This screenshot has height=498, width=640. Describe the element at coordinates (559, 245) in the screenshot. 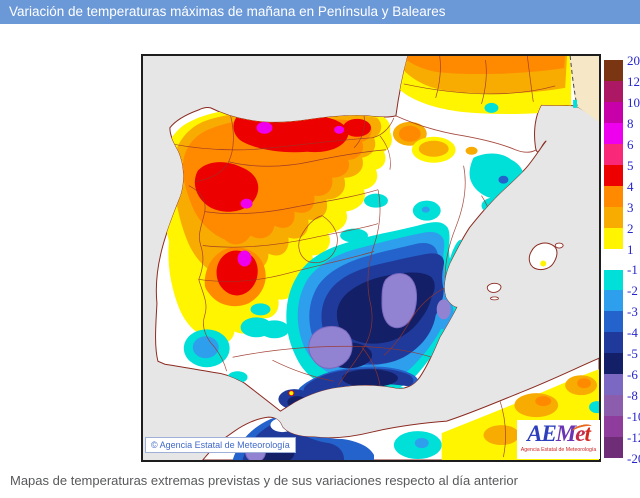

I see `menorca-island` at that location.